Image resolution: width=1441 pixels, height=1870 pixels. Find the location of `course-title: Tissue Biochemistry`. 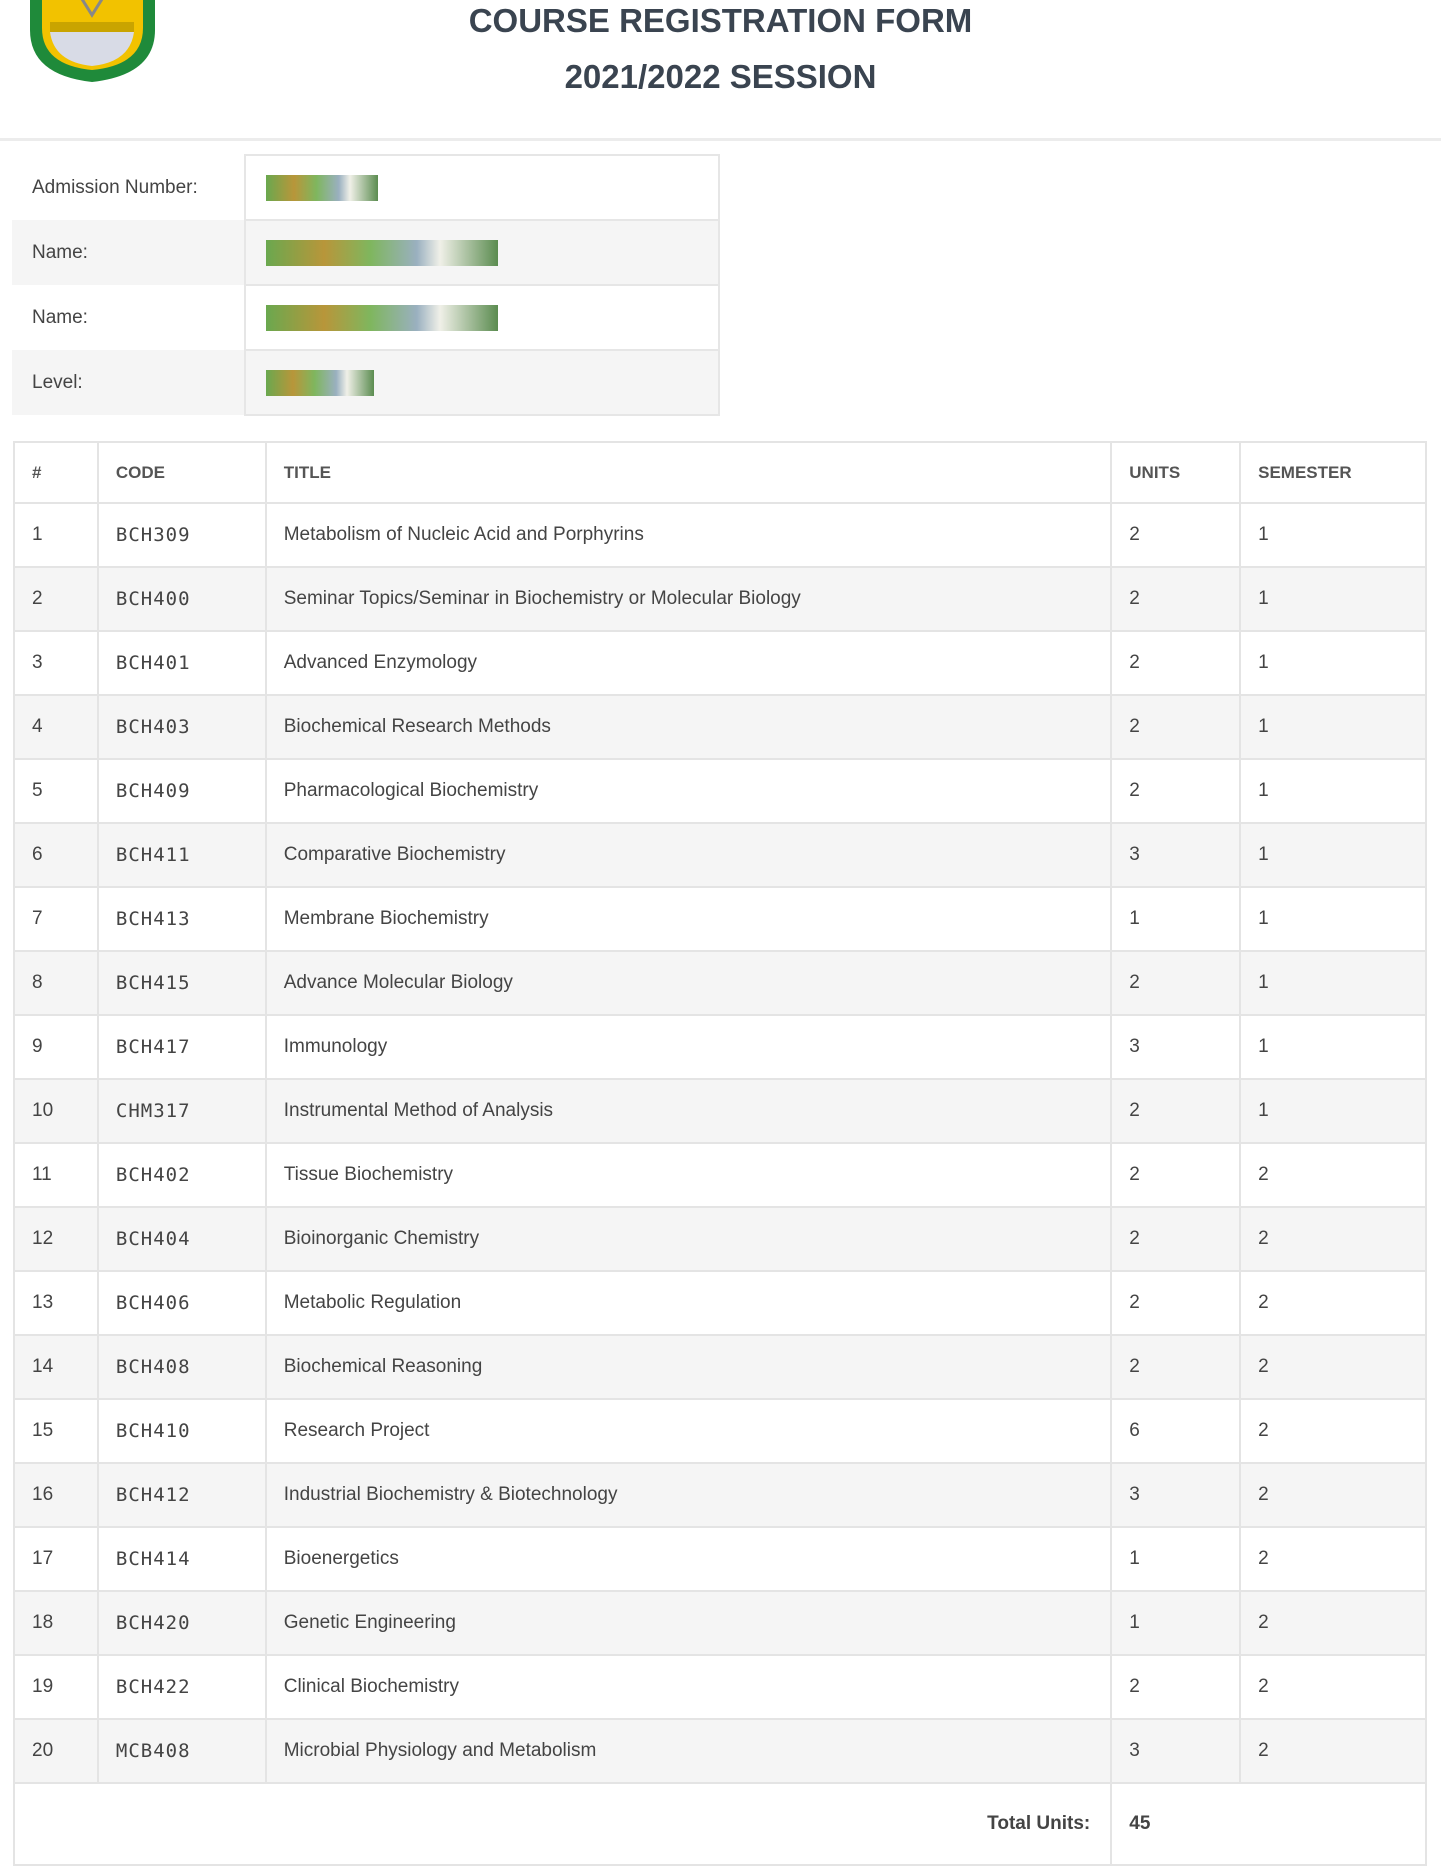

course-title: Tissue Biochemistry is located at coordinates (688, 1175).